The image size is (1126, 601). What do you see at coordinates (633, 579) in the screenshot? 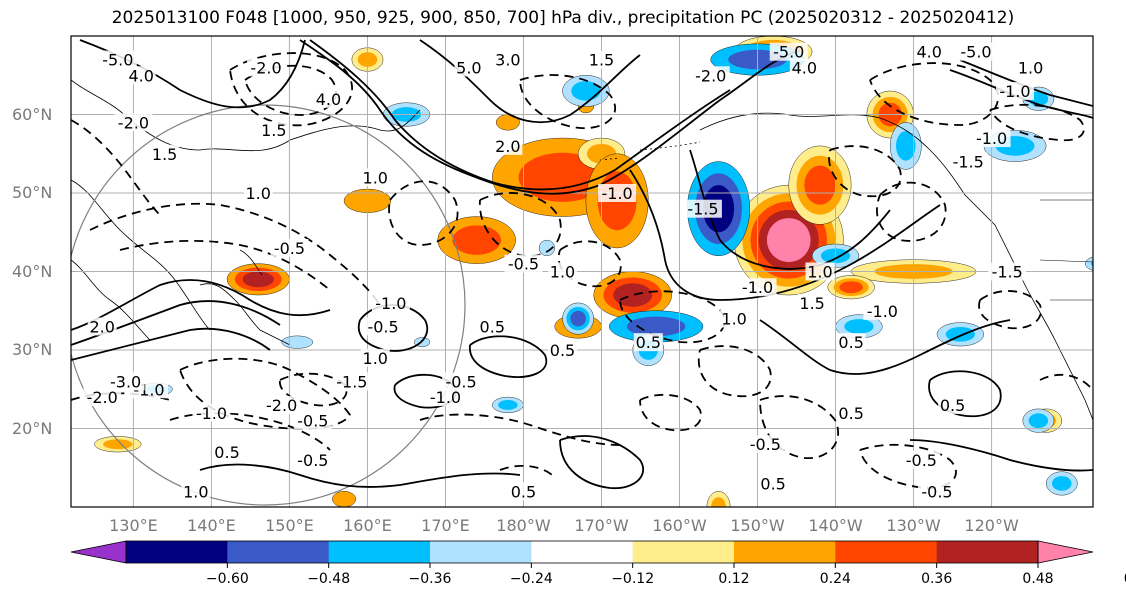
I see `colorbar-tick-label: −0.12` at bounding box center [633, 579].